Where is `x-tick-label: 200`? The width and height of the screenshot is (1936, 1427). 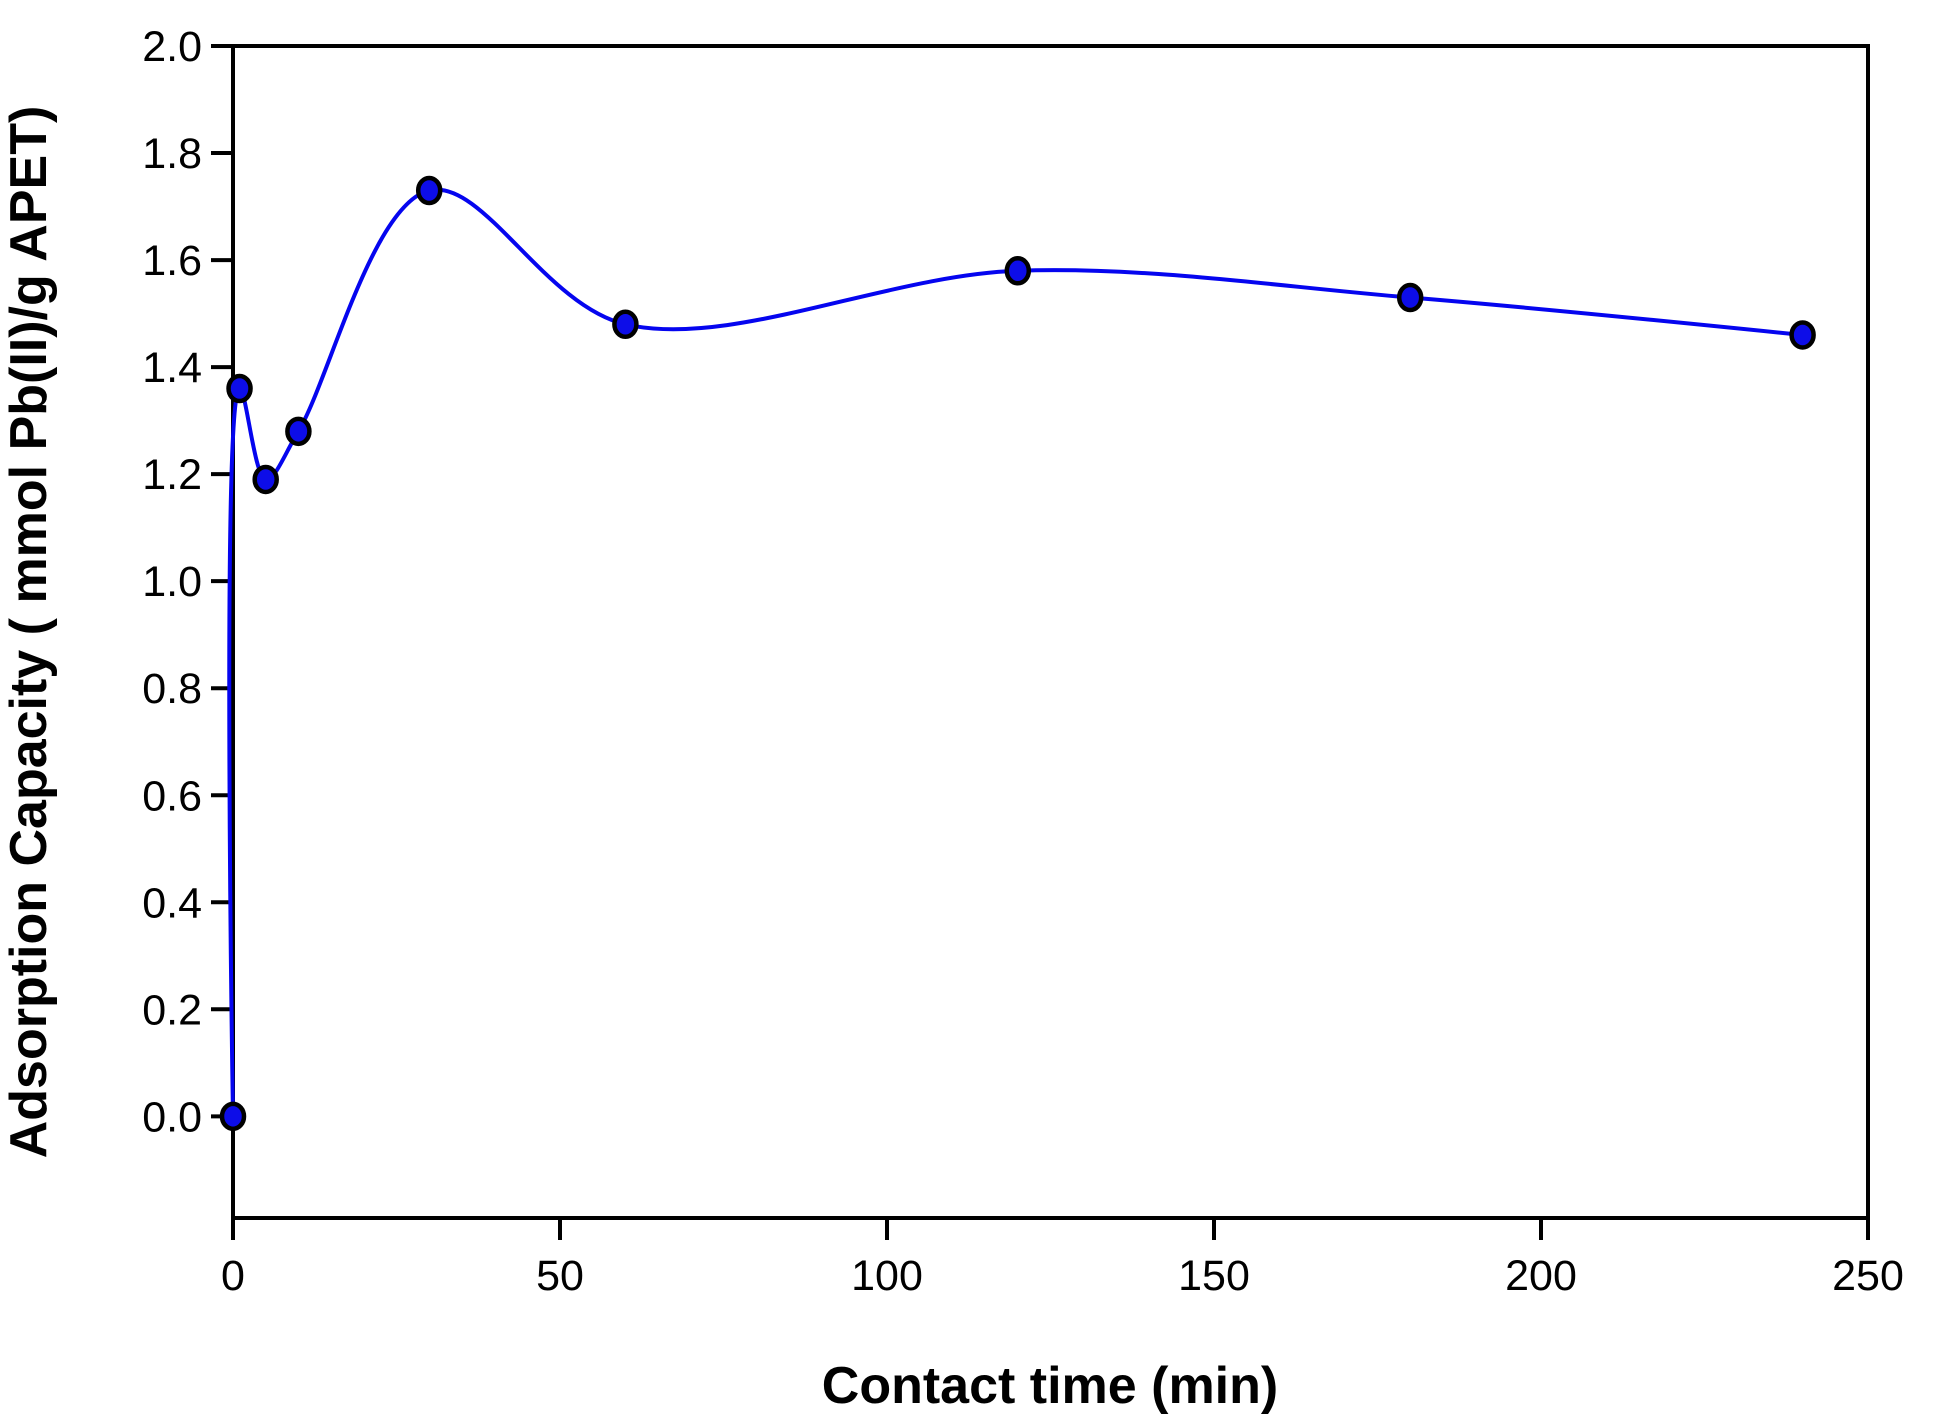 x-tick-label: 200 is located at coordinates (1541, 1276).